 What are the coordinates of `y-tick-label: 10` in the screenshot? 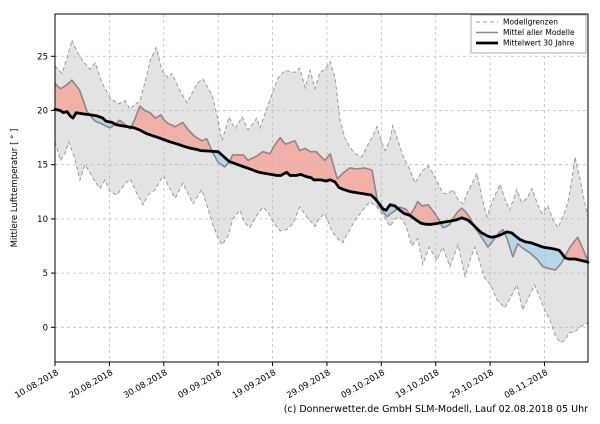 It's located at (42, 220).